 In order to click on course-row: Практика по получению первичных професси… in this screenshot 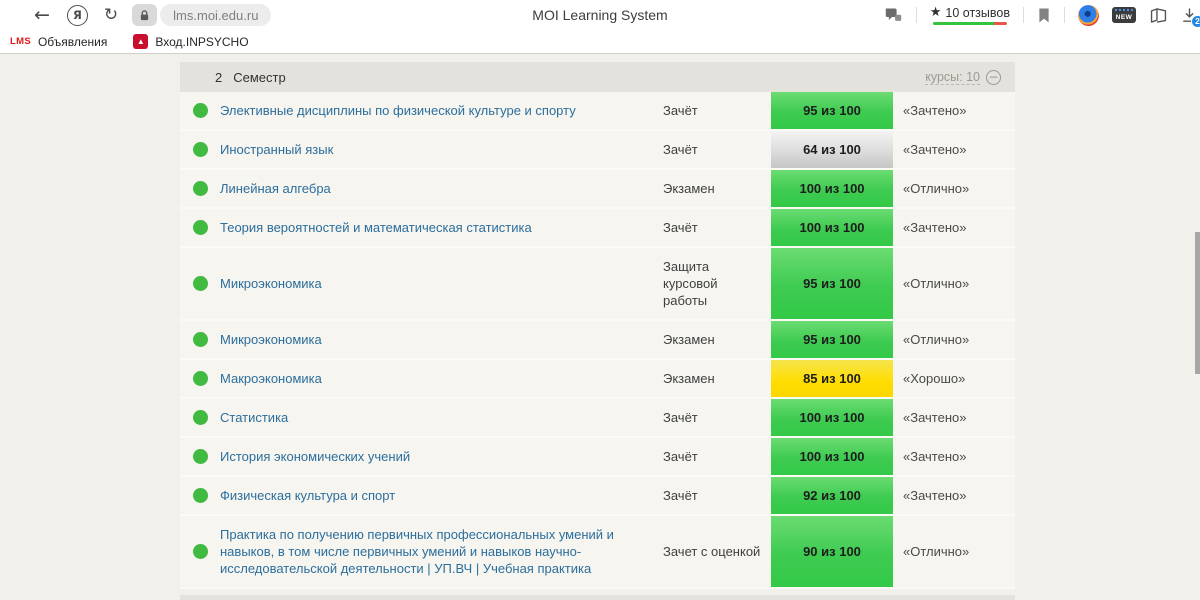, I will do `click(597, 552)`.